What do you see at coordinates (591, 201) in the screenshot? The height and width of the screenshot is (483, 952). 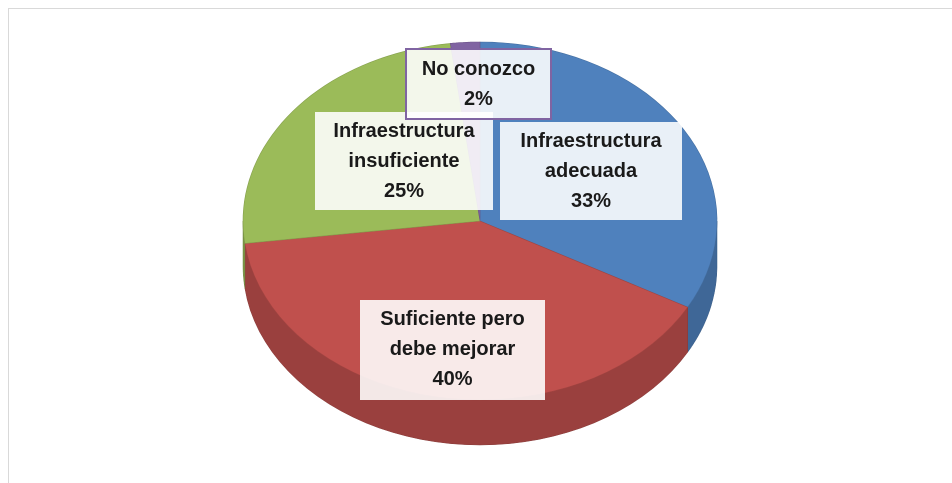 I see `label-value: 33%` at bounding box center [591, 201].